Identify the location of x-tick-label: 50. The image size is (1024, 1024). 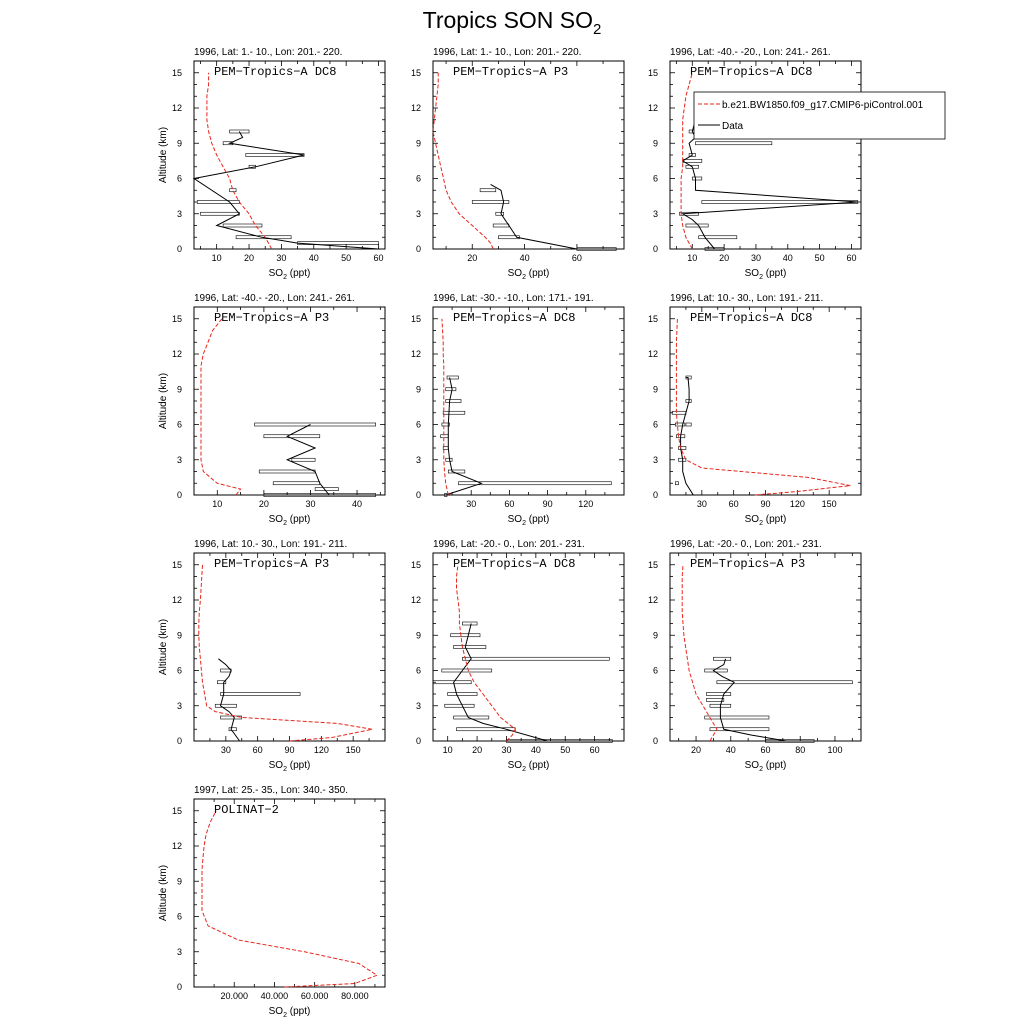
(820, 258).